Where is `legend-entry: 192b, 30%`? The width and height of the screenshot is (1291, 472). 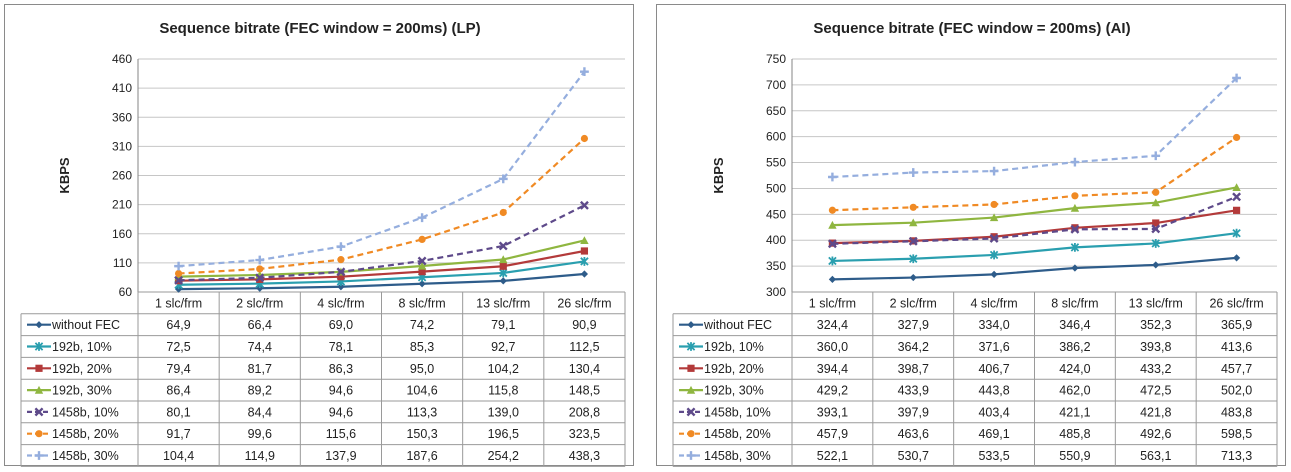 legend-entry: 192b, 30% is located at coordinates (82, 391).